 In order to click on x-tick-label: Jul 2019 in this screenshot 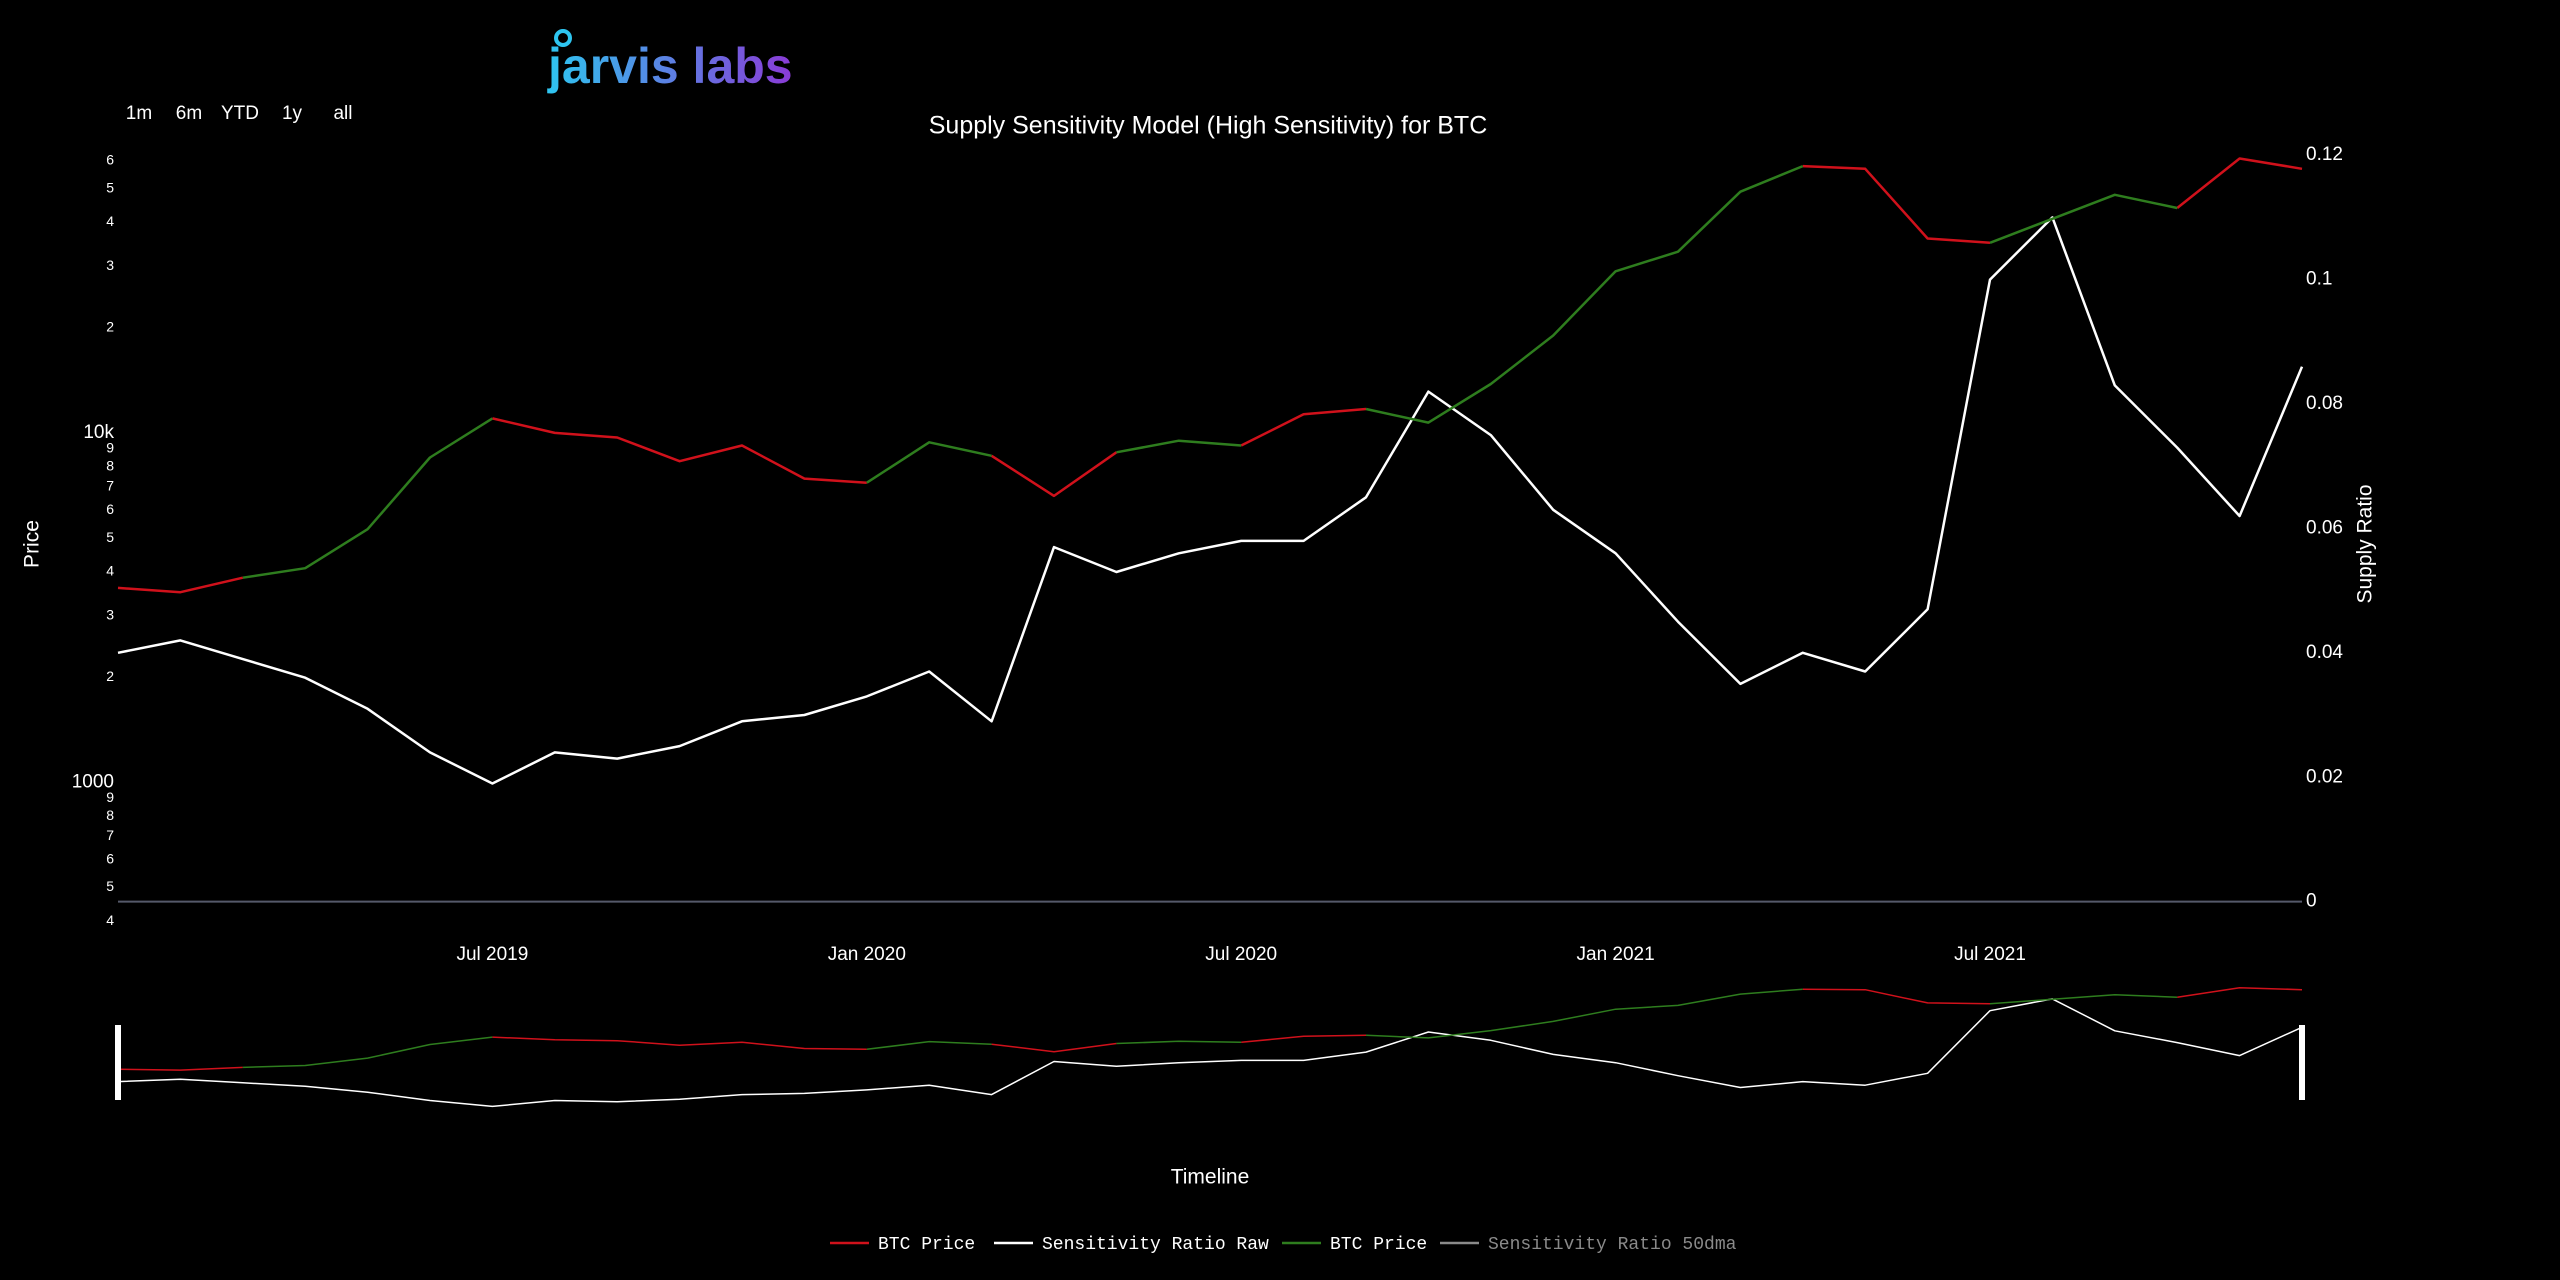, I will do `click(492, 954)`.